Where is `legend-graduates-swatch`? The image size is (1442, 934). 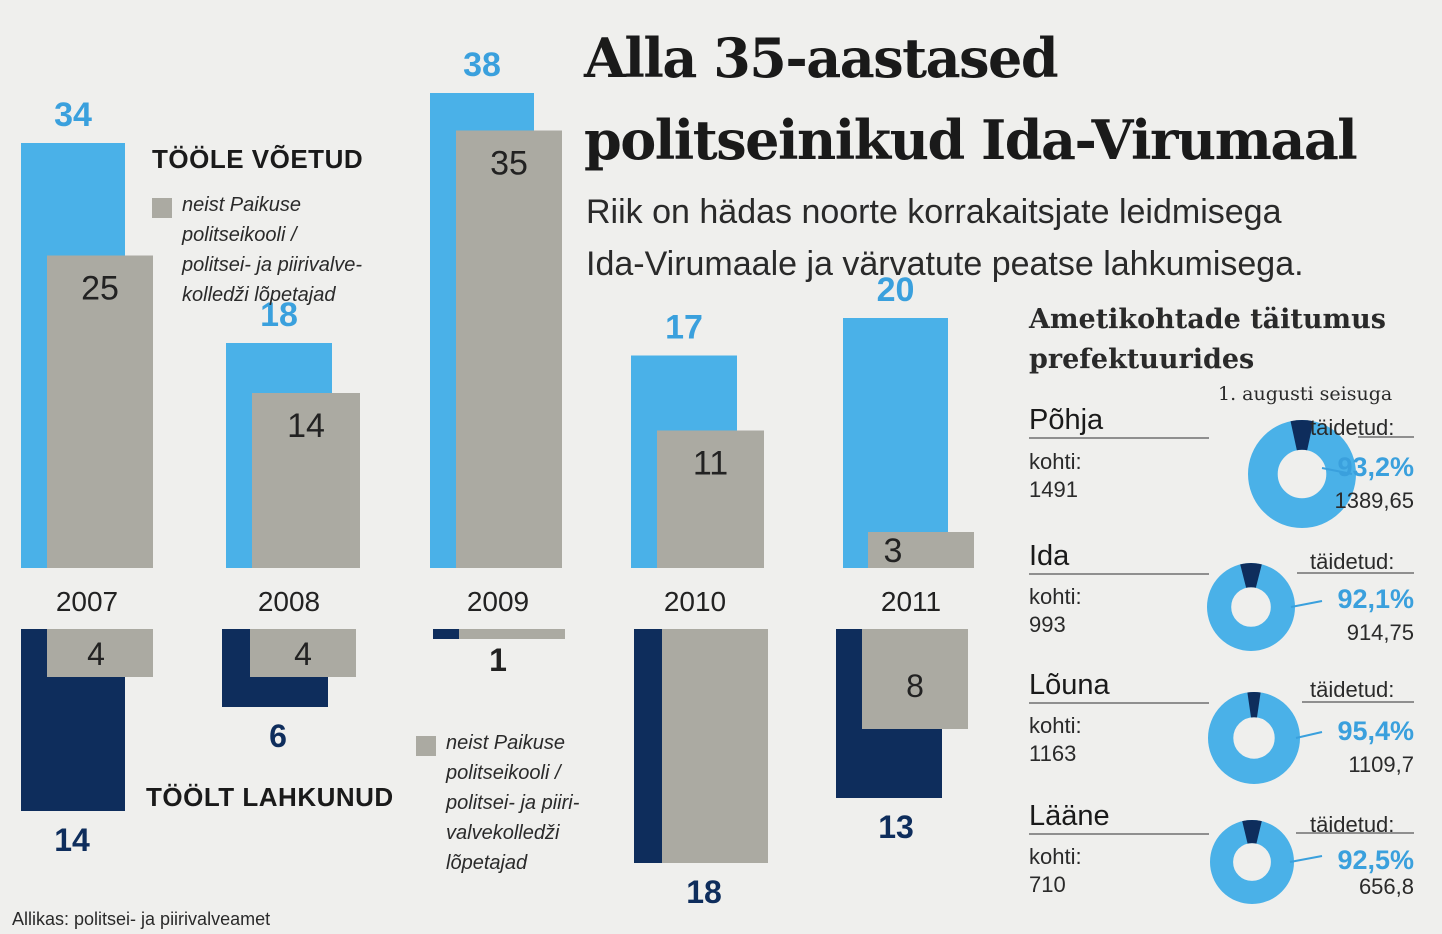
legend-graduates-swatch is located at coordinates (162, 208).